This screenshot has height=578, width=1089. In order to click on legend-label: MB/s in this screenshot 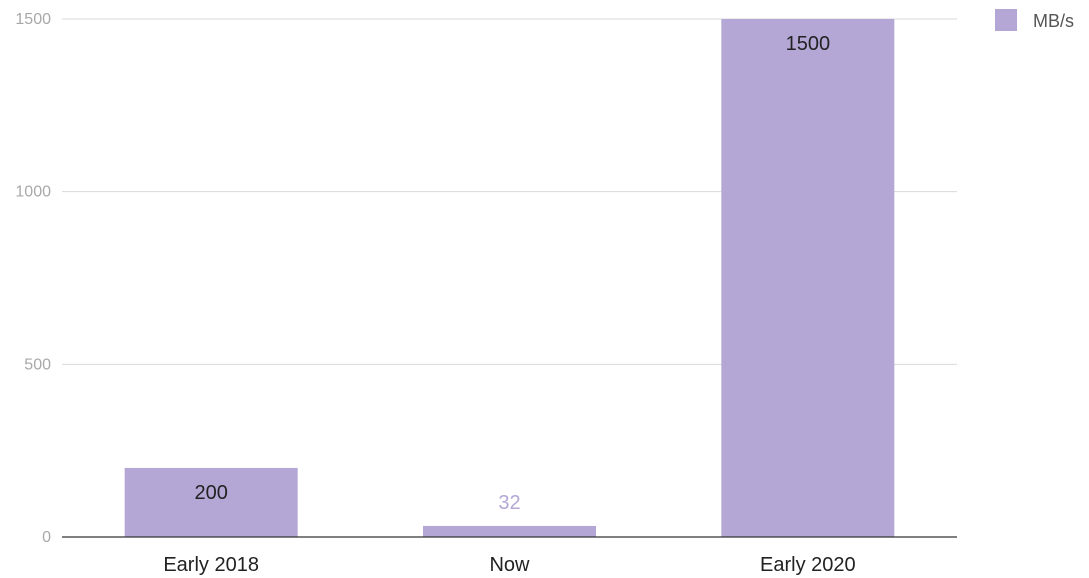, I will do `click(1053, 21)`.